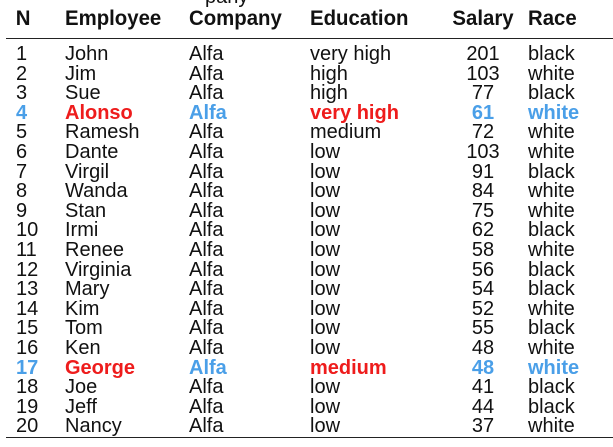 The width and height of the screenshot is (613, 447). I want to click on table-row: 12 Virginia Alfa low 56 black, so click(309, 269).